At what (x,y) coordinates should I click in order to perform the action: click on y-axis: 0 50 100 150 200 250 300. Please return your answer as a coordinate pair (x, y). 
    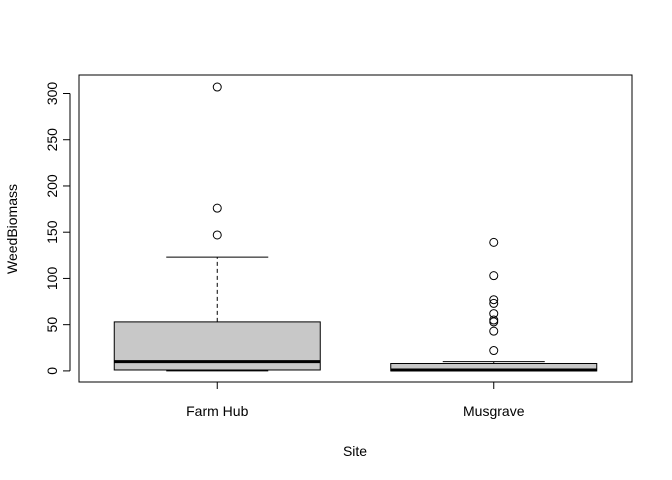
    Looking at the image, I should click on (57, 228).